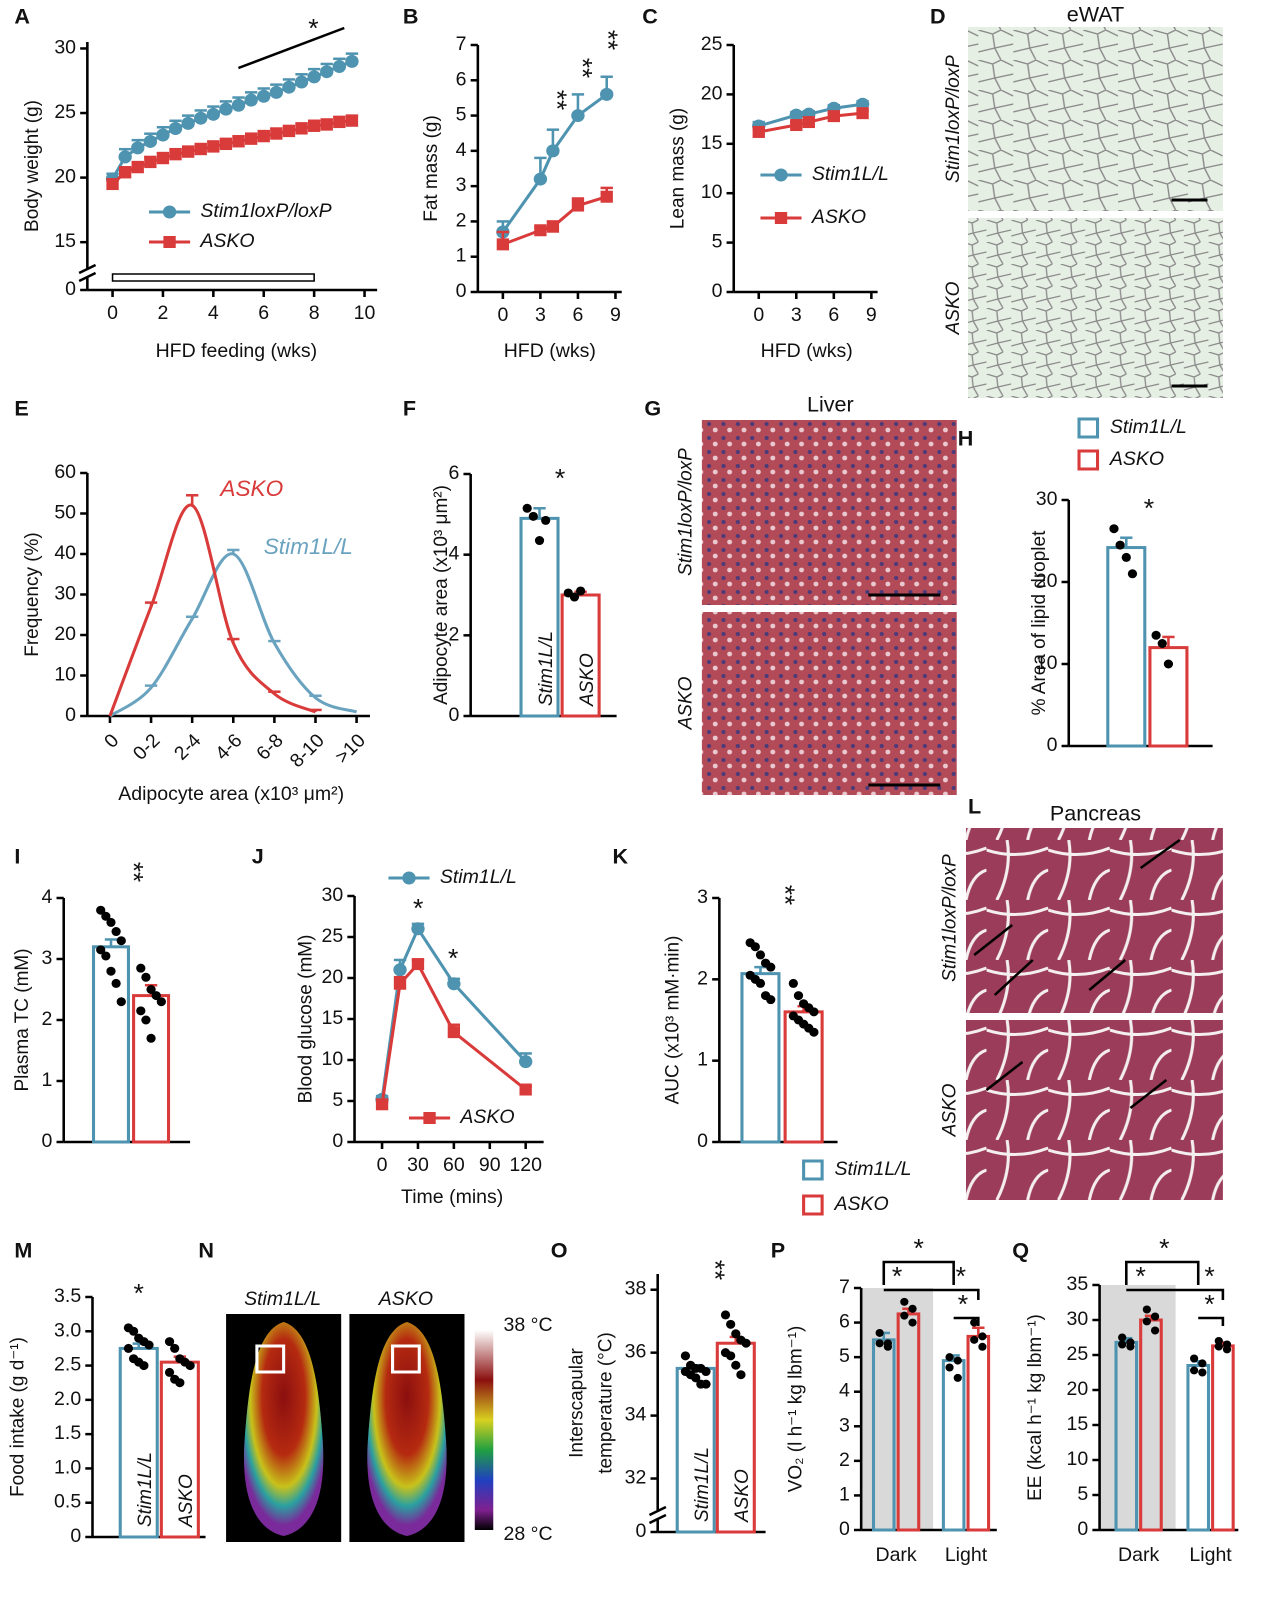 Image resolution: width=1264 pixels, height=1613 pixels. I want to click on series-line, so click(233, 635).